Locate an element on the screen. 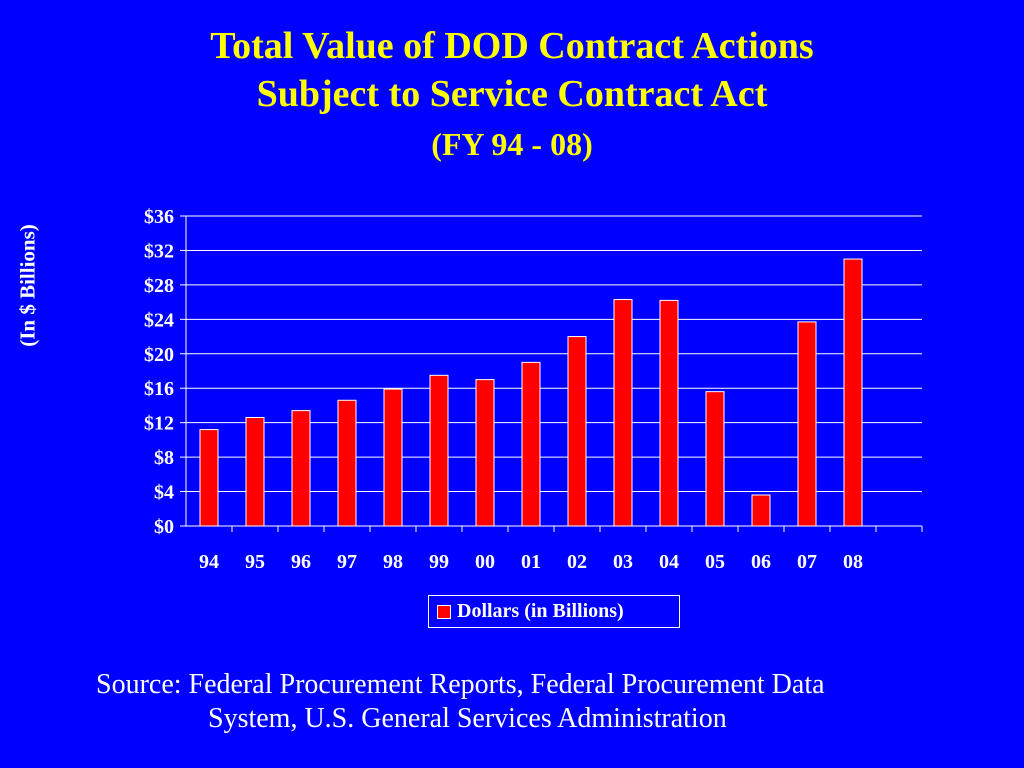  x-tick-label: 01 is located at coordinates (531, 562).